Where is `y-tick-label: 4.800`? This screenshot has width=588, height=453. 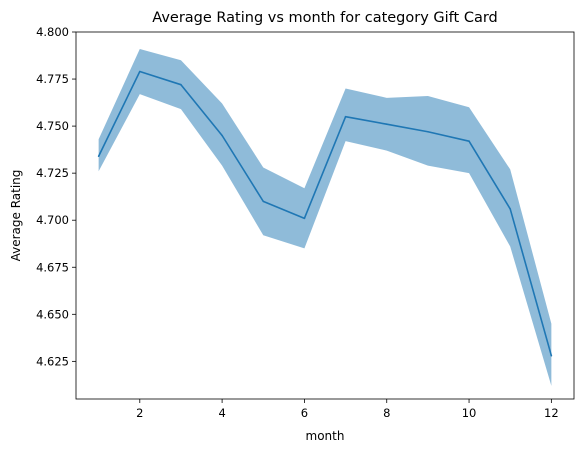
y-tick-label: 4.800 is located at coordinates (52, 32).